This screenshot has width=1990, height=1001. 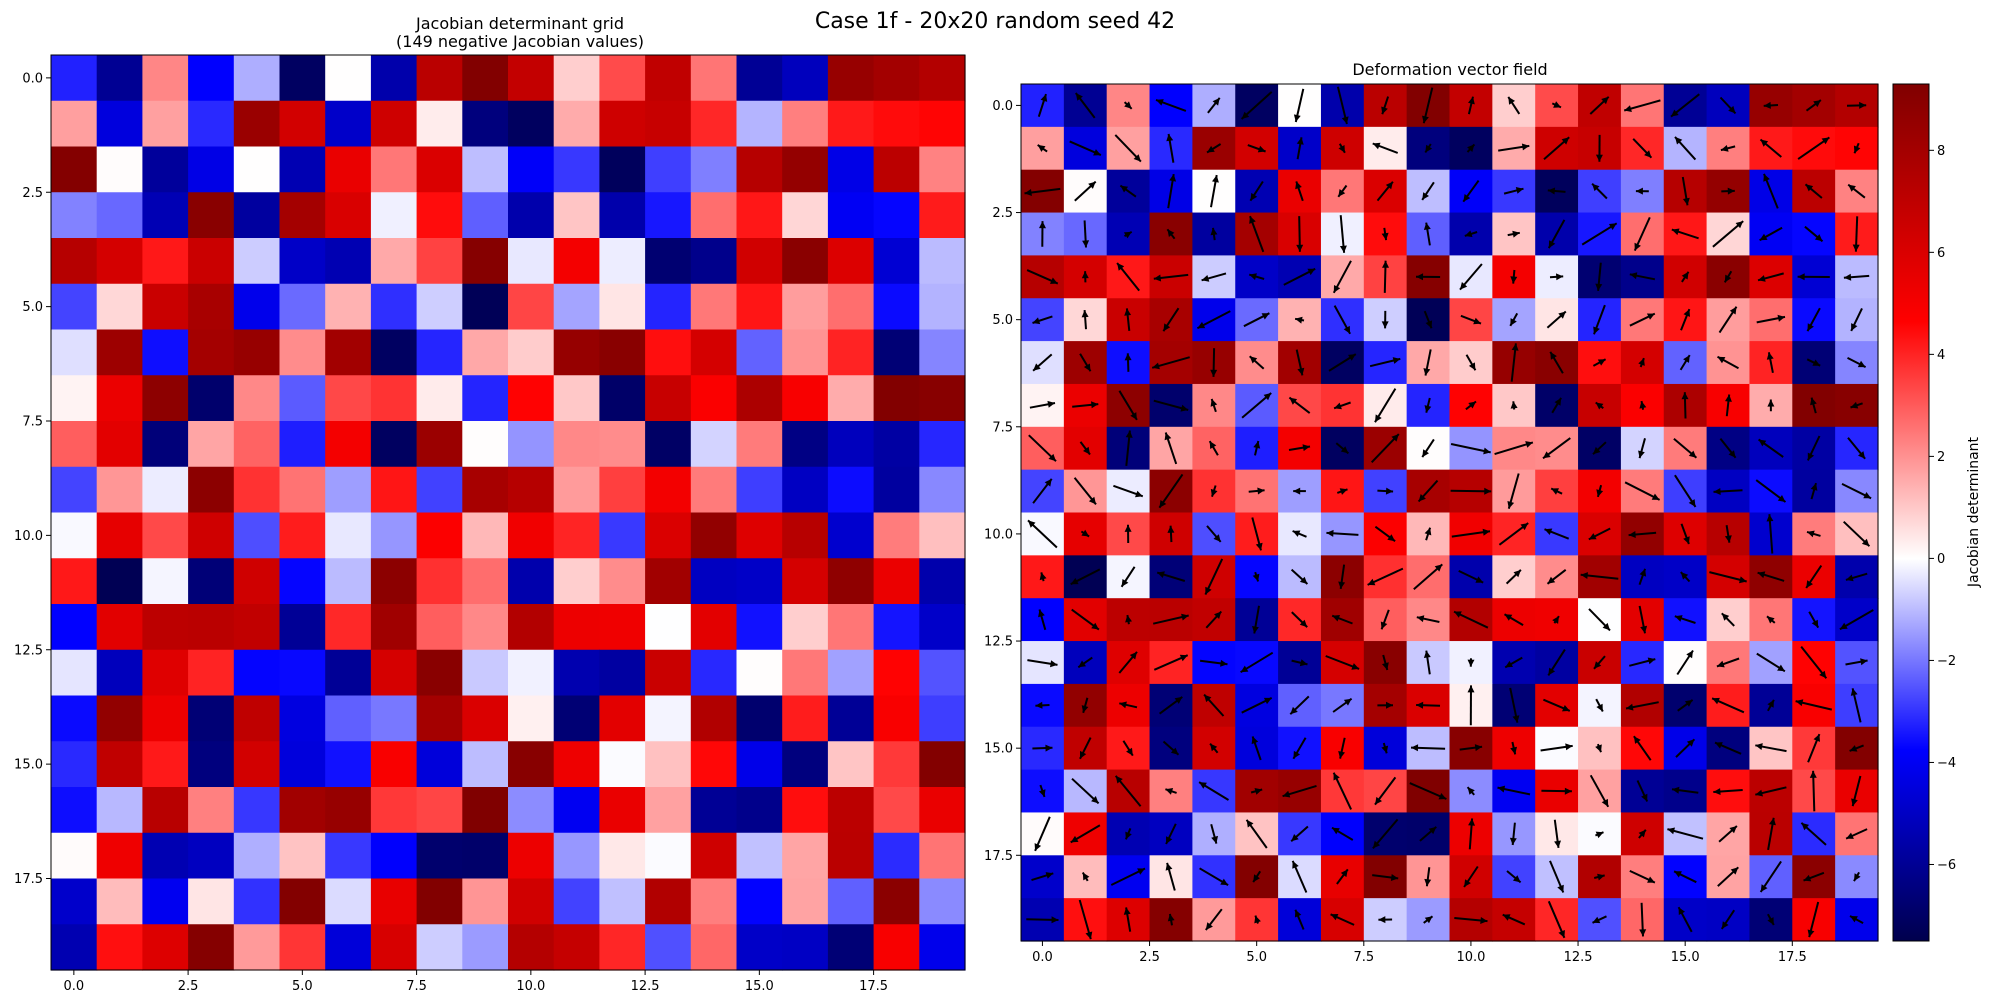 I want to click on figure-suptitle: Case 1f - 20x20 random seed 42, so click(x=995, y=21).